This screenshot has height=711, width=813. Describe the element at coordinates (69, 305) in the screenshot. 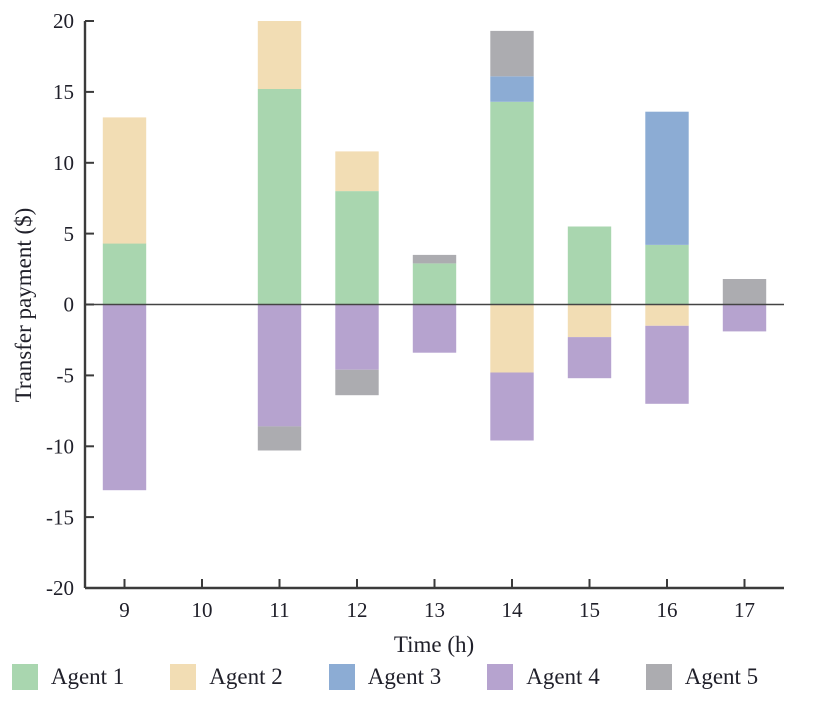

I see `y-tick-label: 0` at that location.